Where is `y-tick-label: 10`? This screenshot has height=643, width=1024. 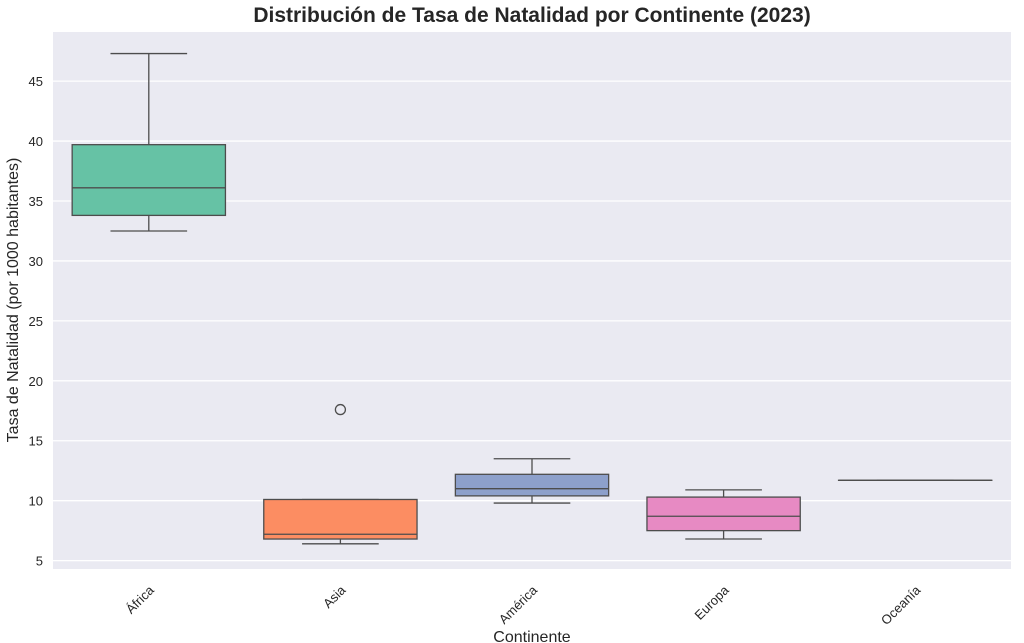
y-tick-label: 10 is located at coordinates (36, 501).